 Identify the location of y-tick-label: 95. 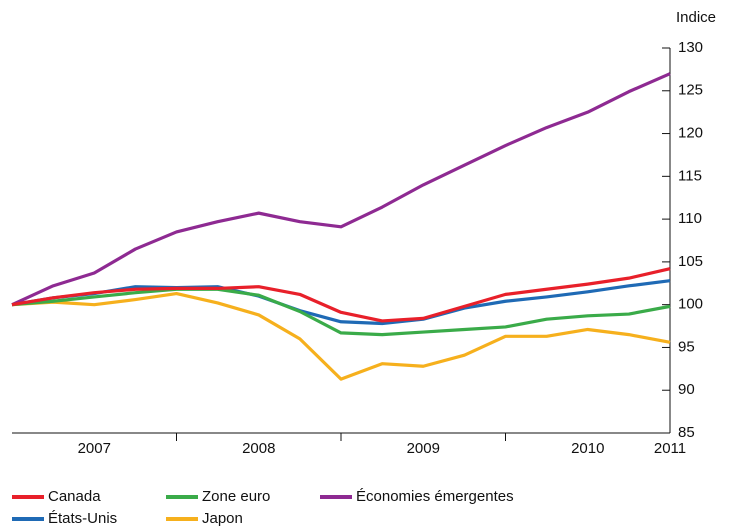
(686, 346).